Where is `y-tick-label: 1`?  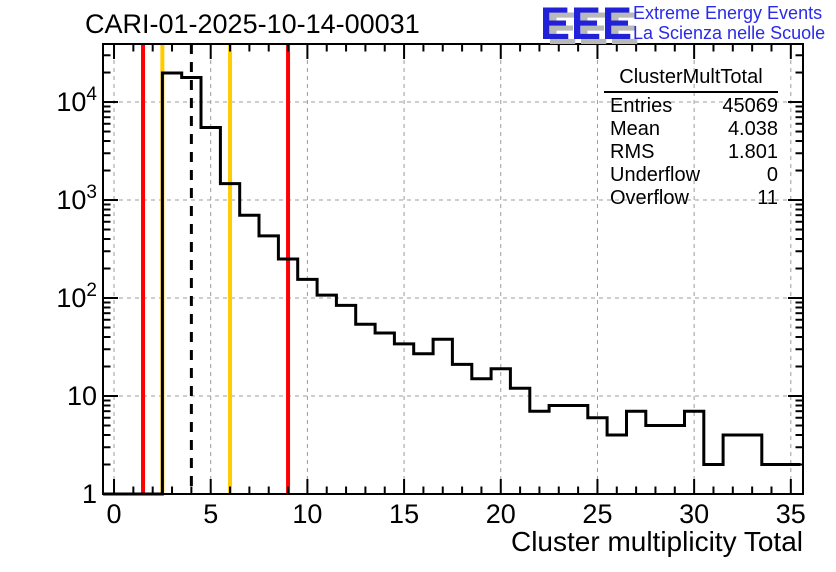
y-tick-label: 1 is located at coordinates (89, 494).